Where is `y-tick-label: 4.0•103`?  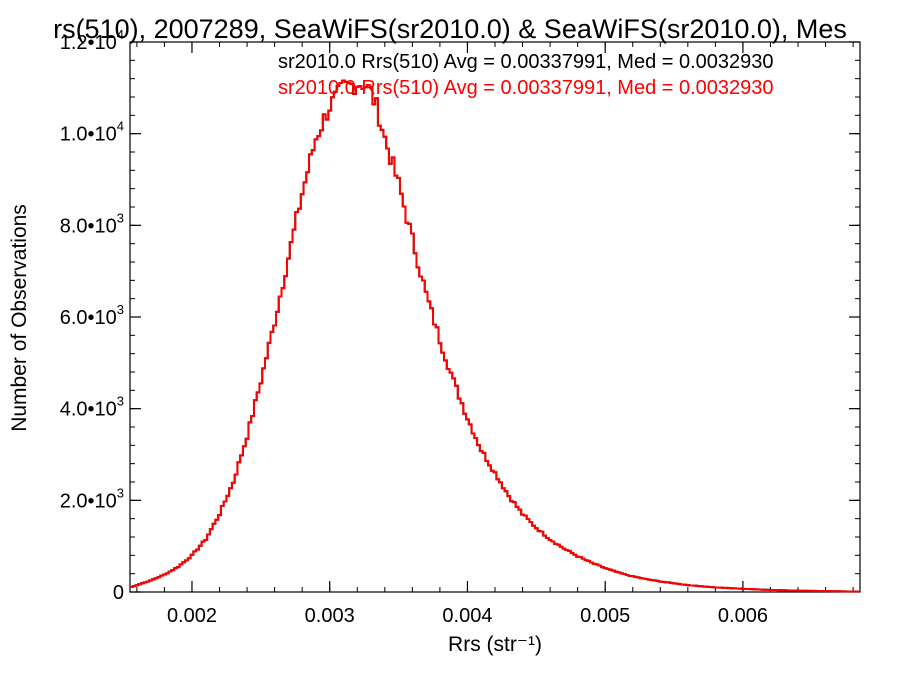
y-tick-label: 4.0•103 is located at coordinates (92, 407).